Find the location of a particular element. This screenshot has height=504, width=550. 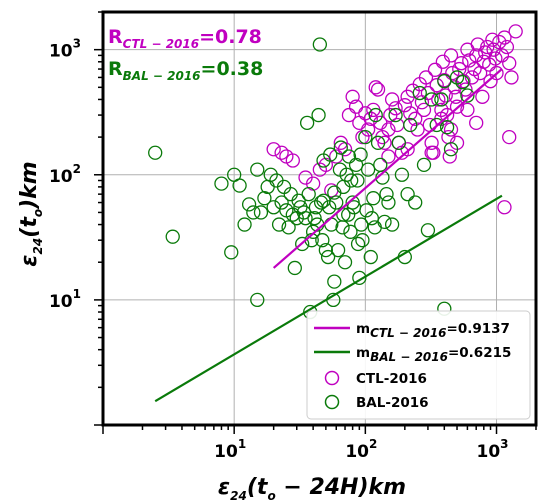

y-axis-label: ε24(to)km is located at coordinates (31, 213).